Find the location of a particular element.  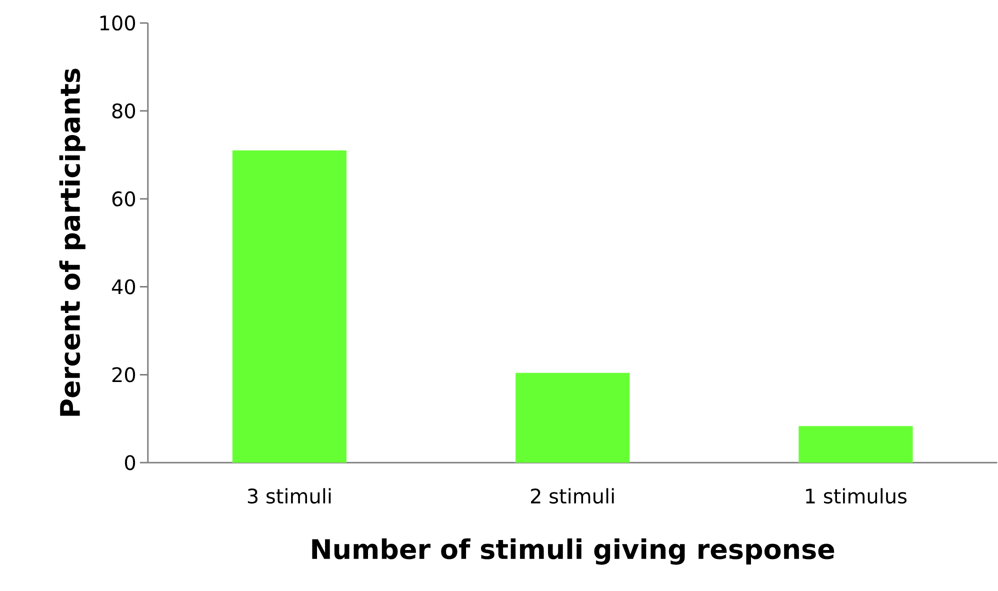

y-tick-label: 20 is located at coordinates (124, 374).